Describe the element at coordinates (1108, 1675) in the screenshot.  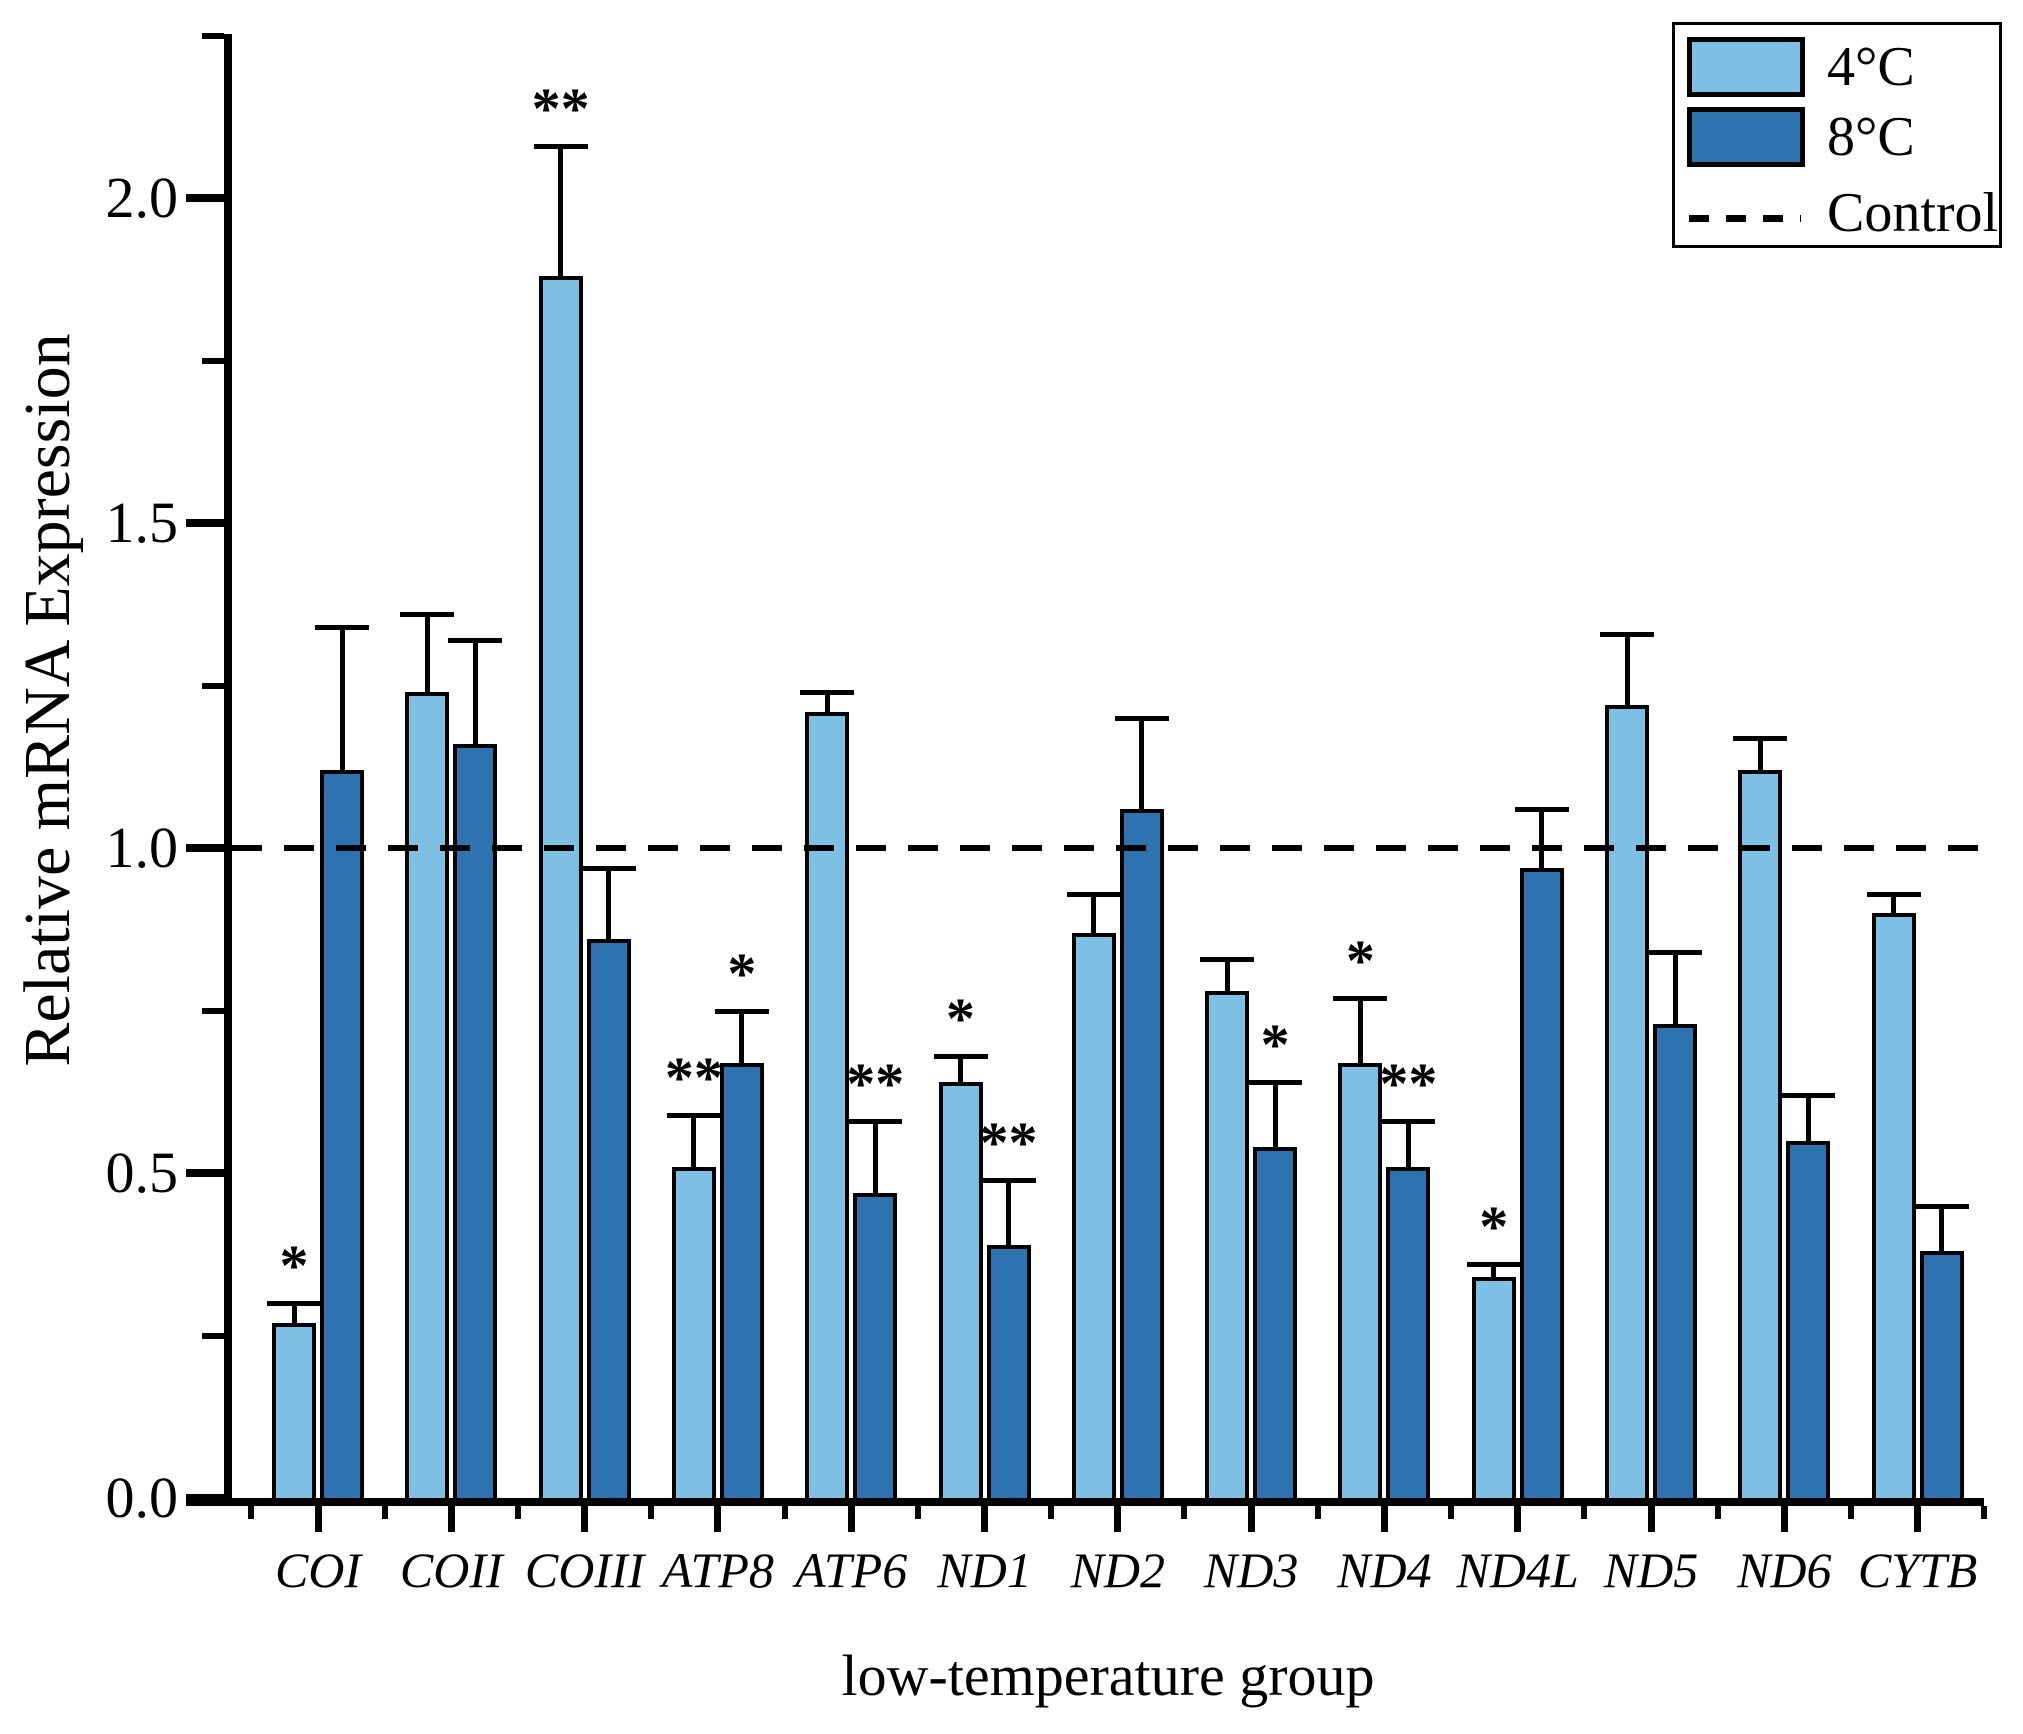
I see `x-axis-title: low-temperature group` at that location.